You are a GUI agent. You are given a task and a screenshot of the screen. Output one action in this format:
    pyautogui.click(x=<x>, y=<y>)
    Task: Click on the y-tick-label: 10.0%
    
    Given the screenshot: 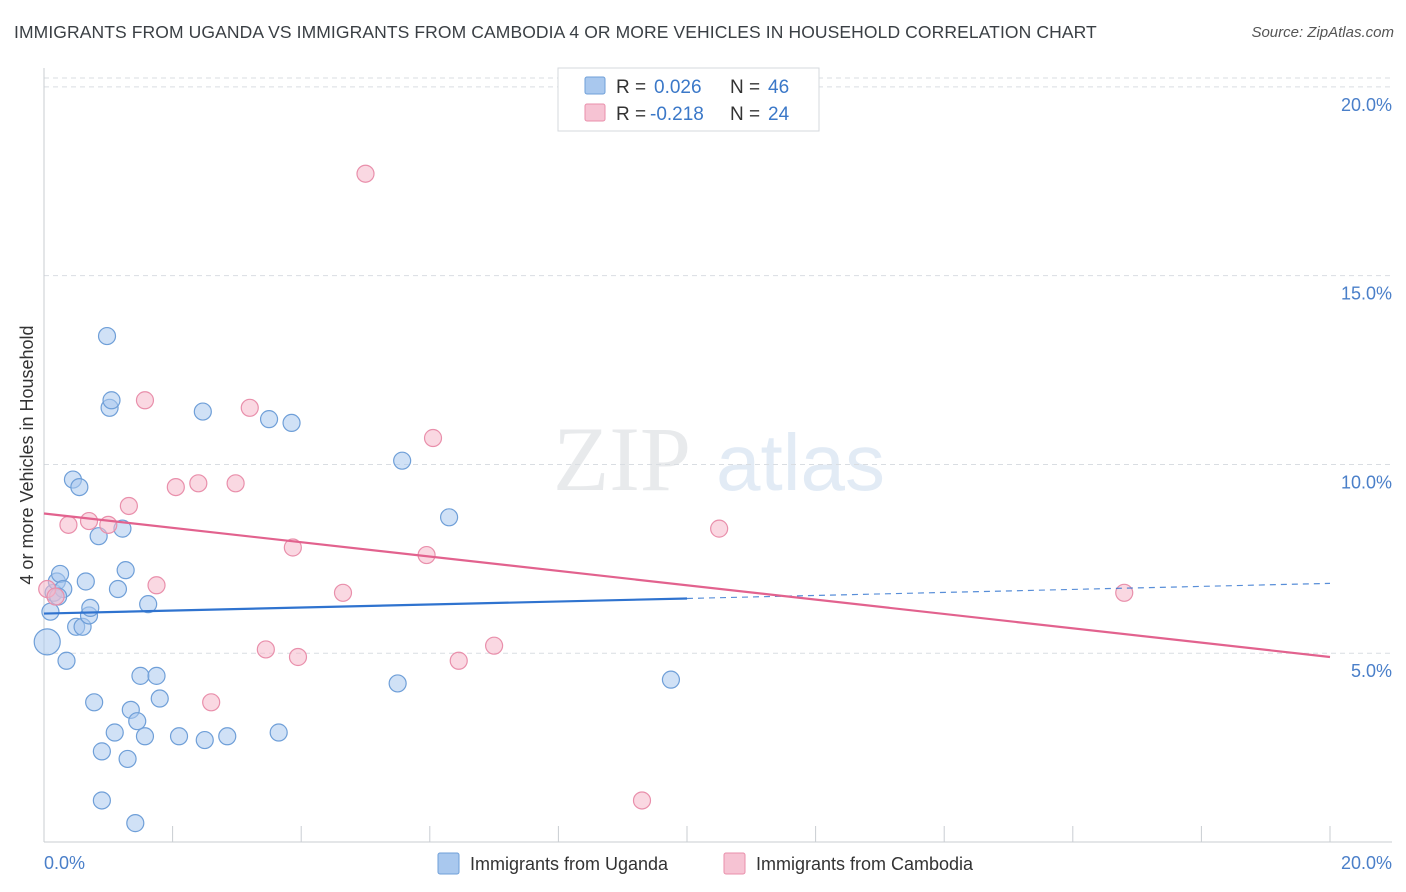 What is the action you would take?
    pyautogui.click(x=1366, y=482)
    